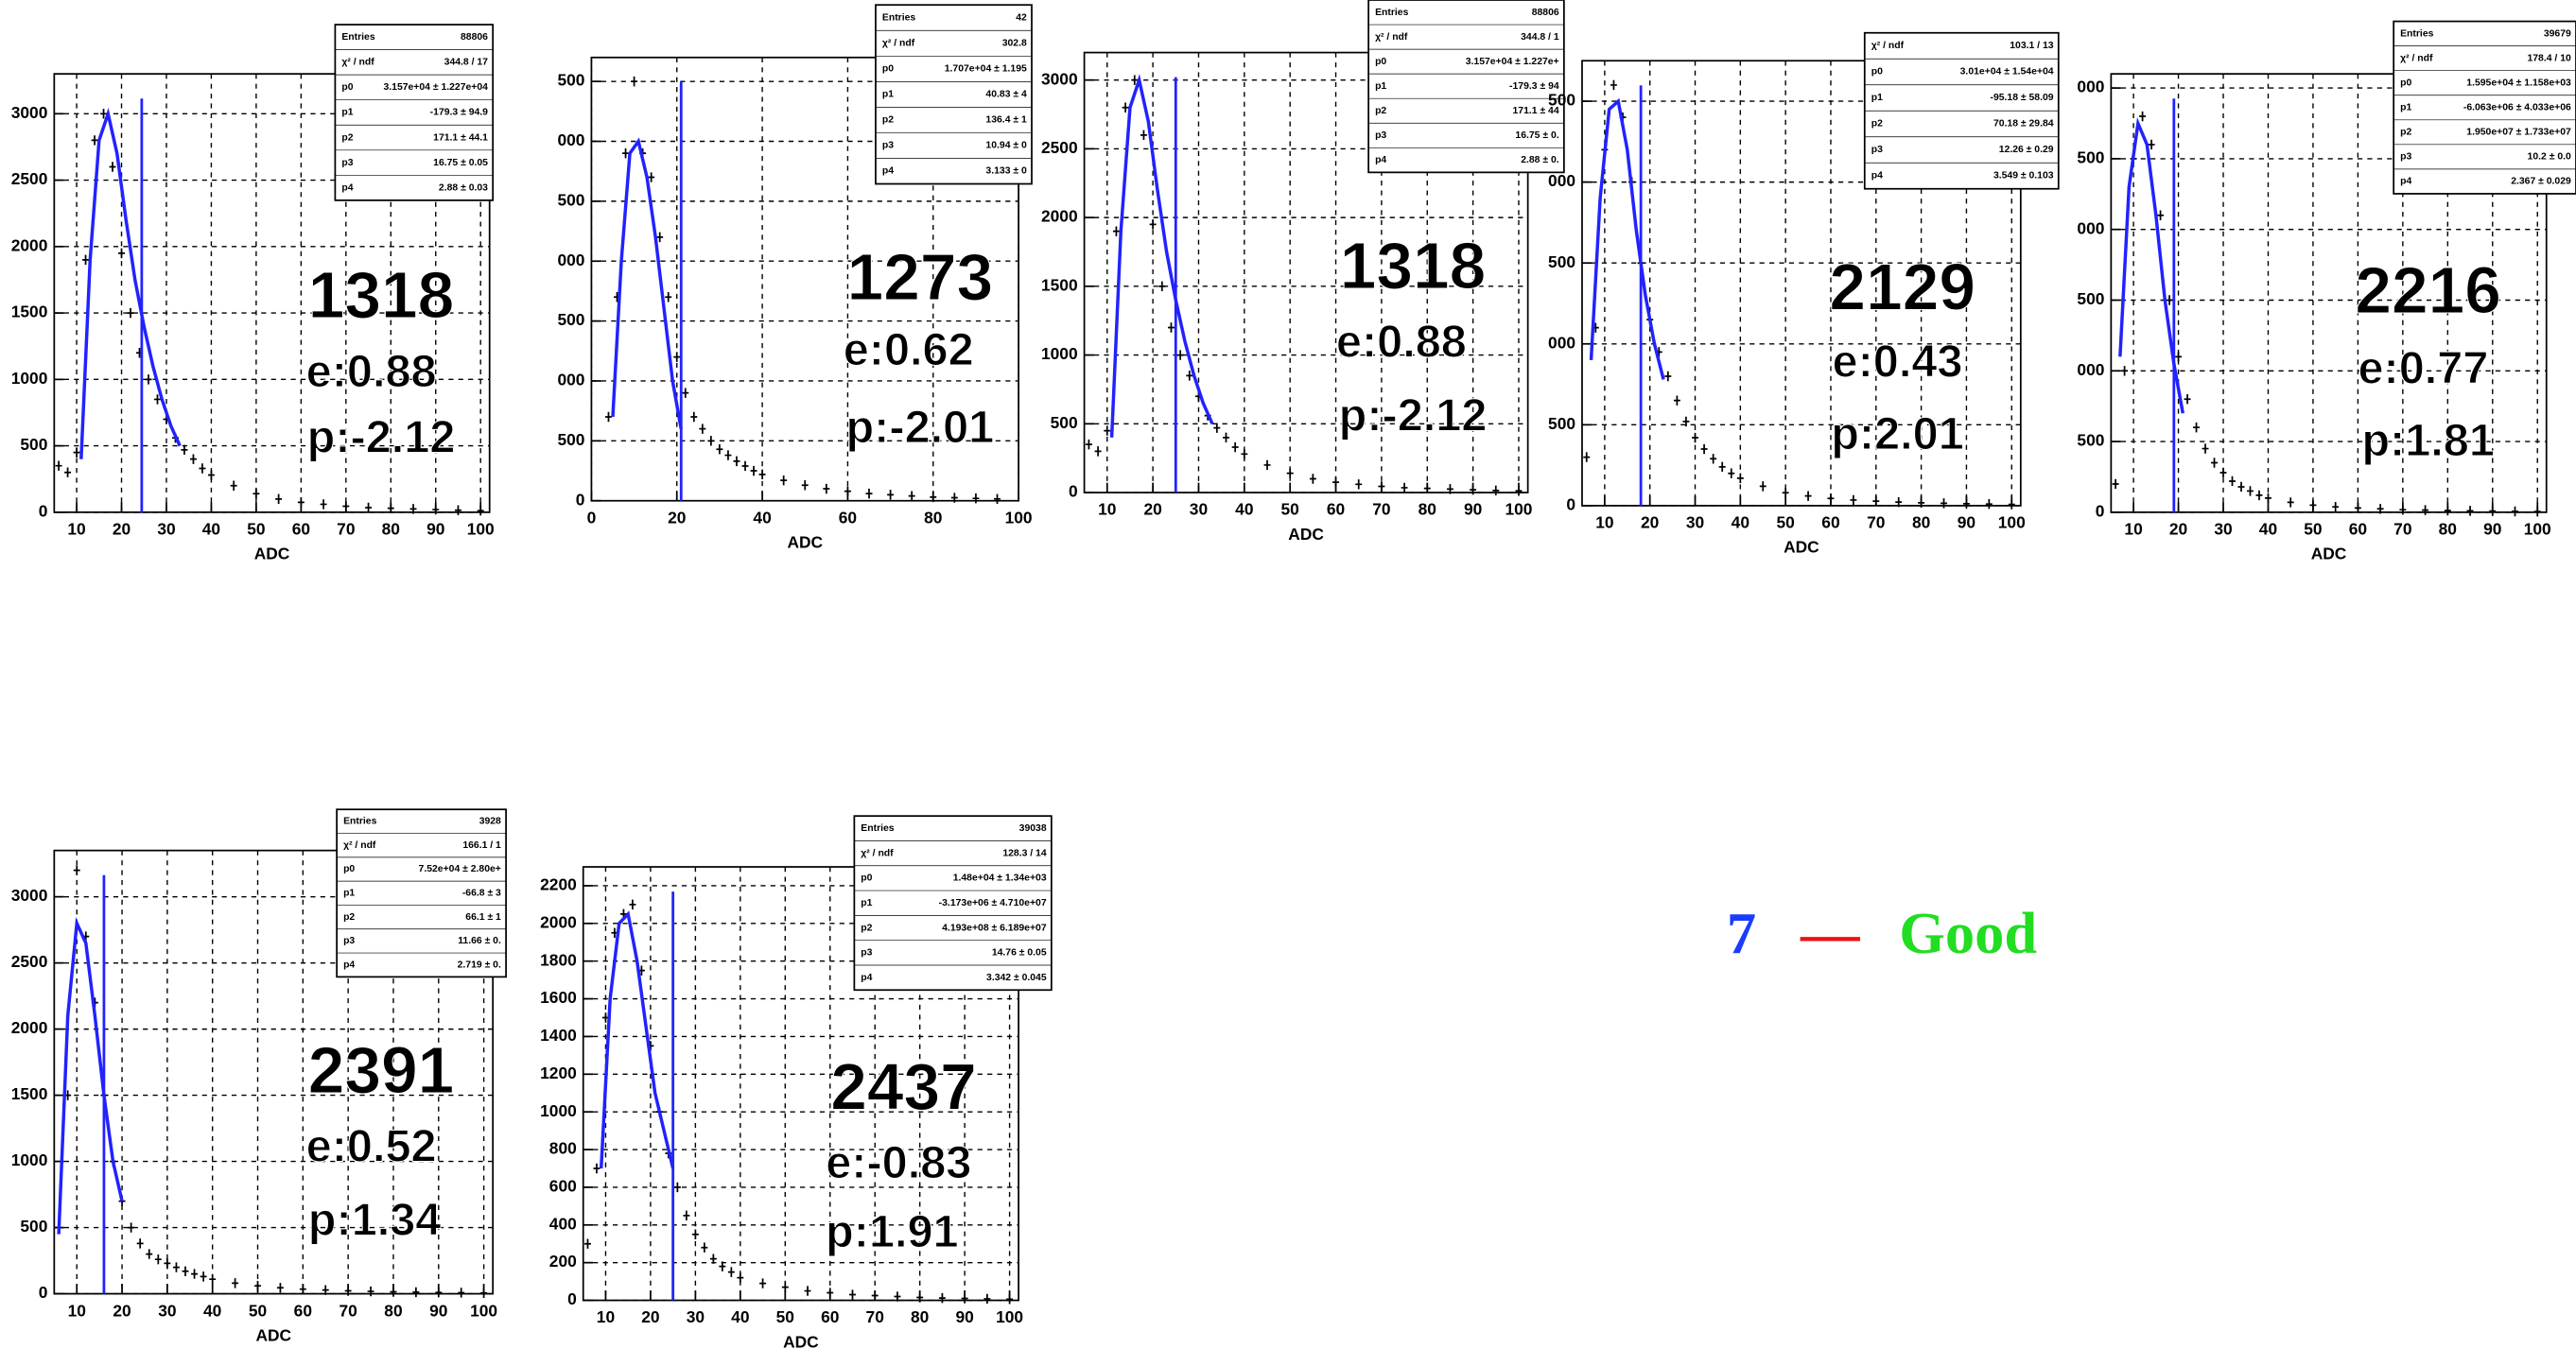 This screenshot has height=1366, width=2576. What do you see at coordinates (898, 1163) in the screenshot?
I see `annotation: e:-0.83` at bounding box center [898, 1163].